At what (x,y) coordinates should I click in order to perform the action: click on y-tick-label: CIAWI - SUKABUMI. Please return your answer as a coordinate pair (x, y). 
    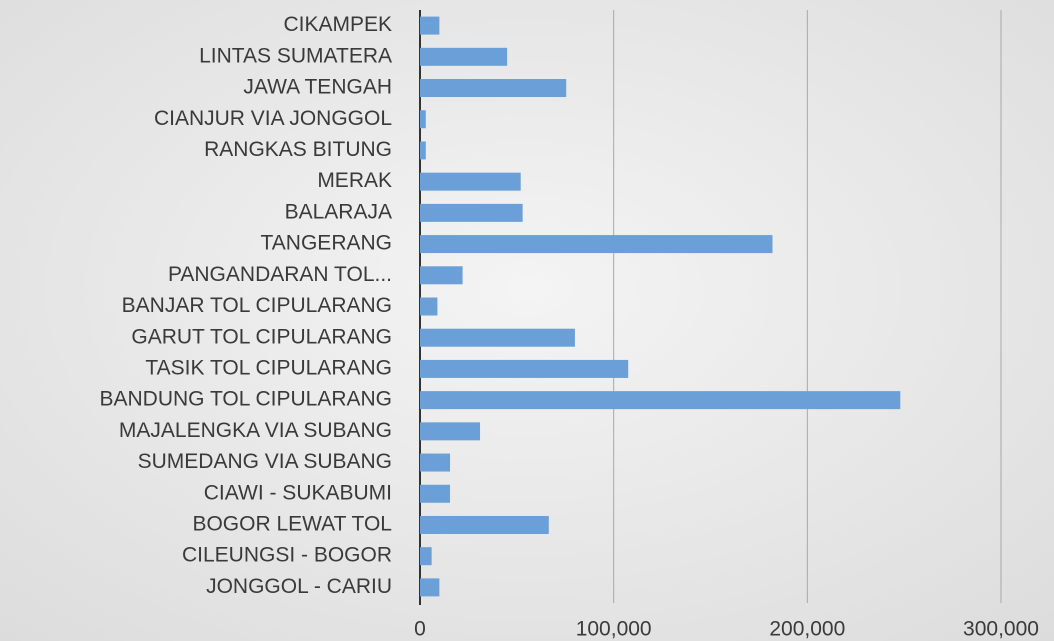
    Looking at the image, I should click on (298, 492).